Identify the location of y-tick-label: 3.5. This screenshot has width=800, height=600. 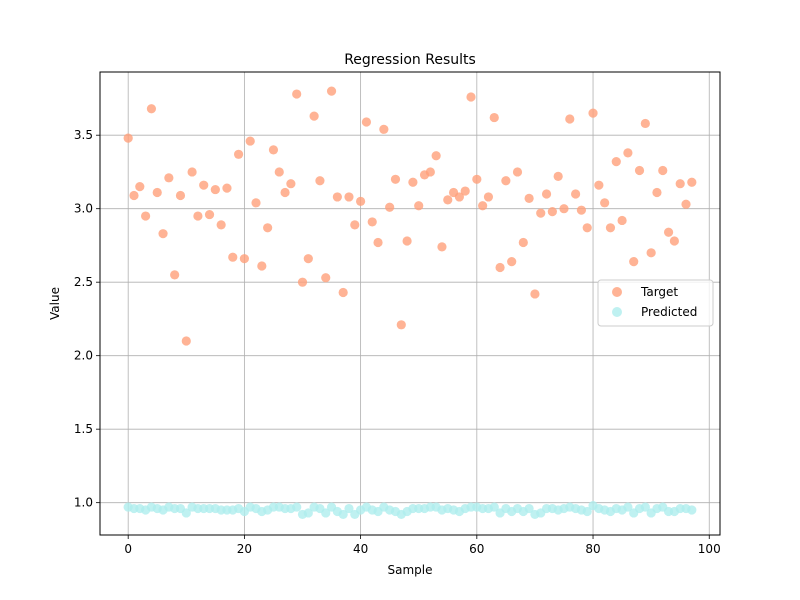
(83, 135).